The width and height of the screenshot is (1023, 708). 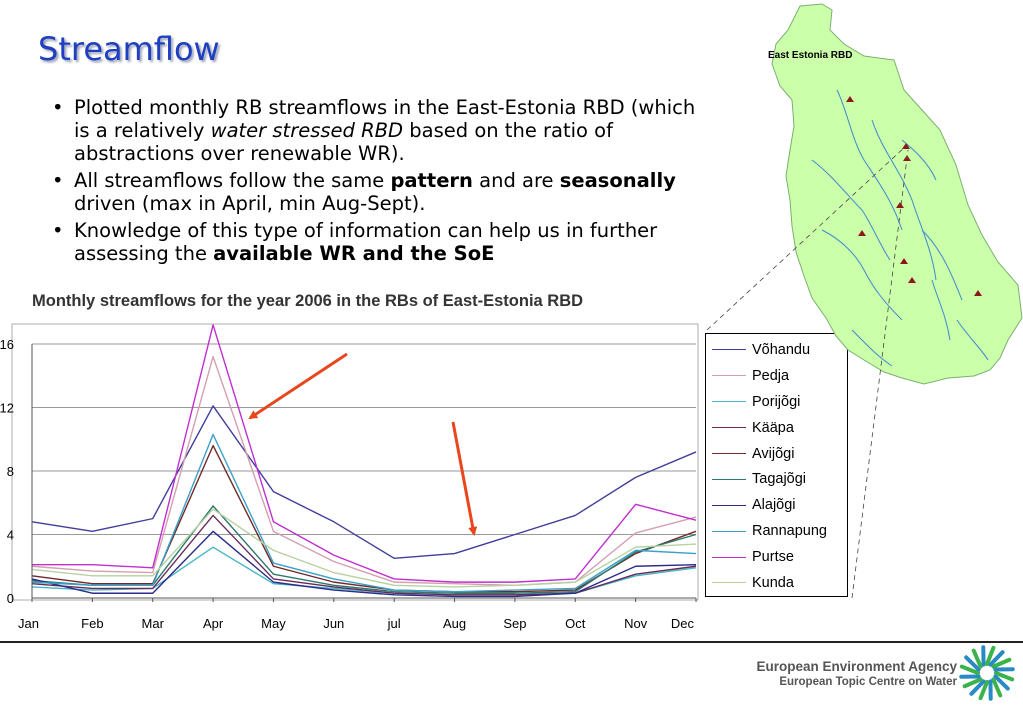 What do you see at coordinates (773, 582) in the screenshot?
I see `legend-label: Kunda` at bounding box center [773, 582].